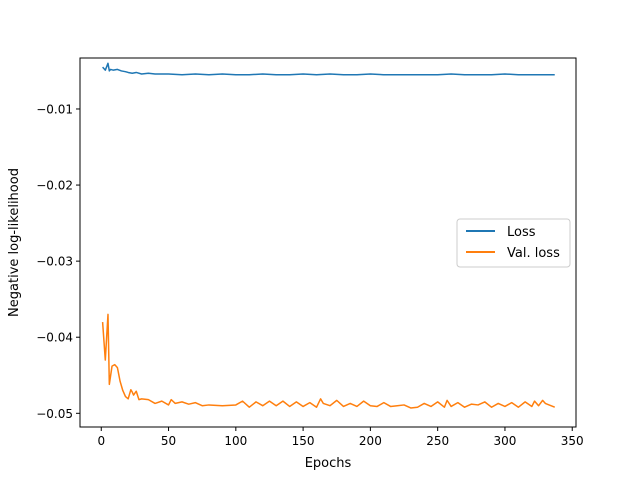 The image size is (640, 480). Describe the element at coordinates (101, 441) in the screenshot. I see `x-tick-label: 0` at that location.